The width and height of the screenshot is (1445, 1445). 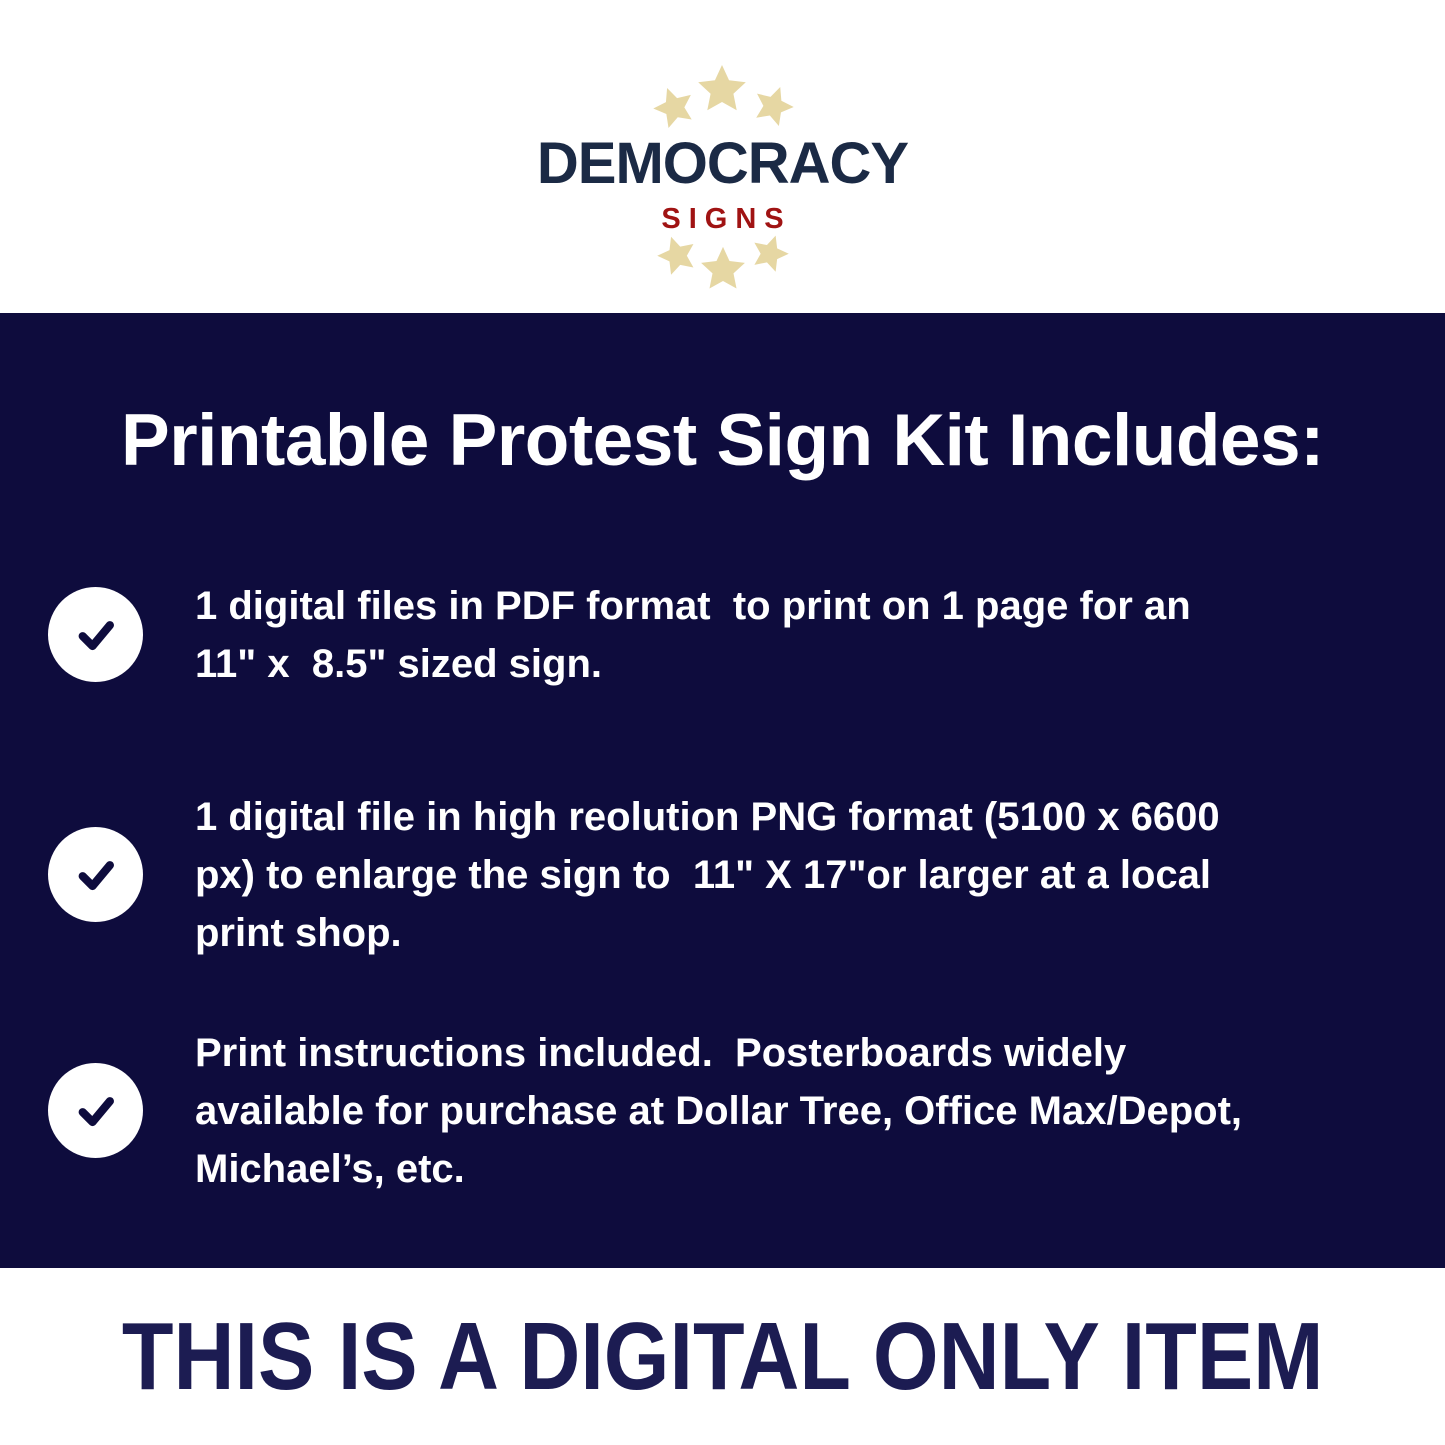 I want to click on brand-name: DEMOCRACY, so click(x=722, y=163).